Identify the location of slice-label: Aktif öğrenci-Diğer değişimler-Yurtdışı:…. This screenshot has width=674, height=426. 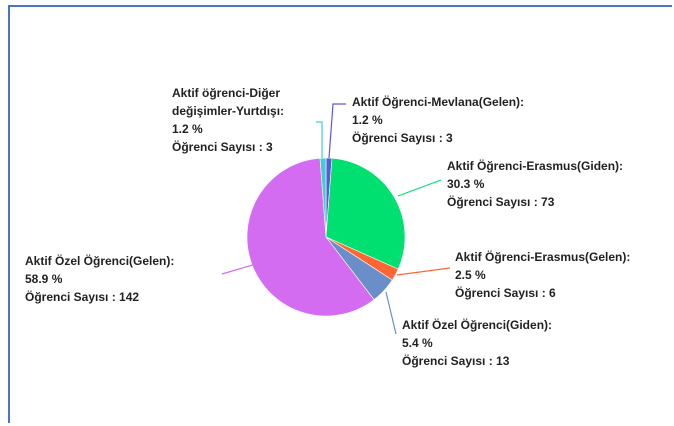
(242, 120).